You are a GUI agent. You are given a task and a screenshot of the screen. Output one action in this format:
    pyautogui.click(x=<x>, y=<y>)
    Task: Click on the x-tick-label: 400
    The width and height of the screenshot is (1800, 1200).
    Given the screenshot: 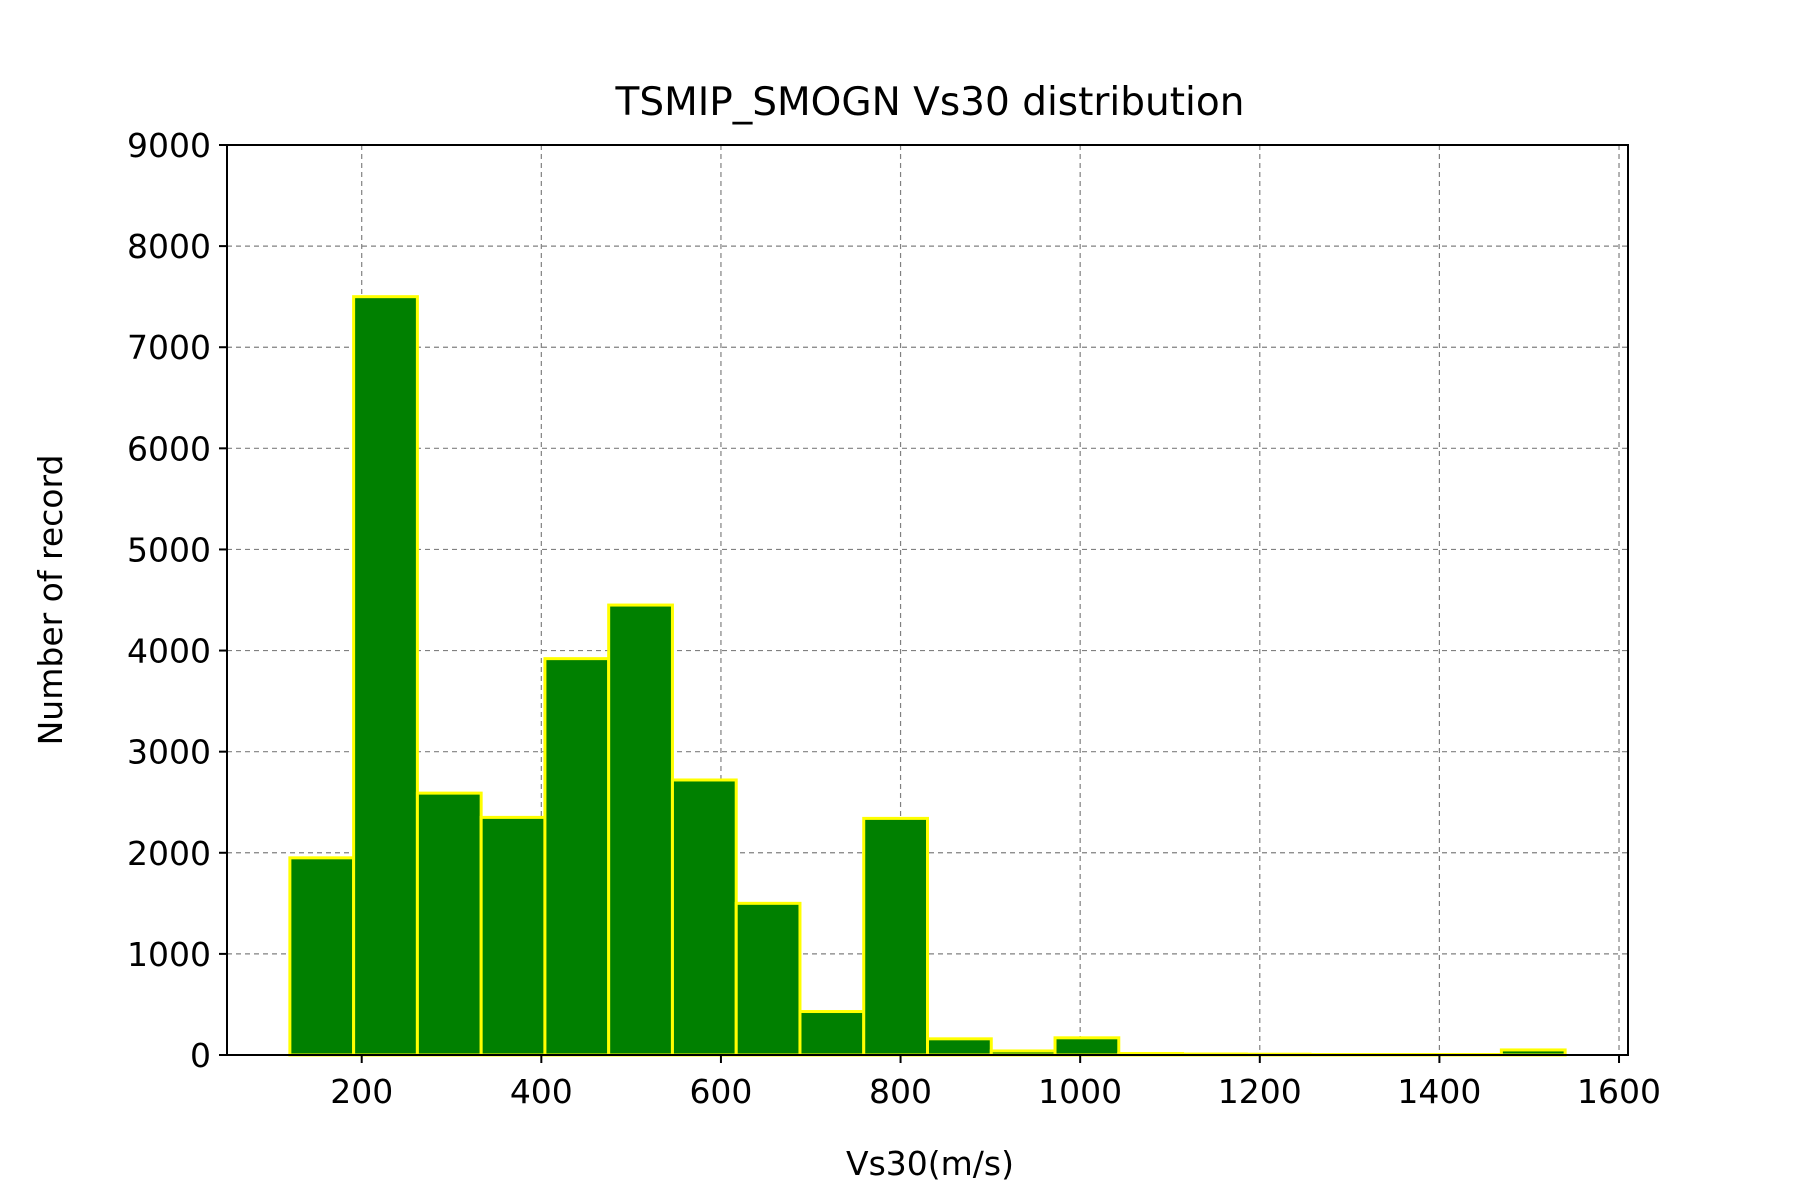 What is the action you would take?
    pyautogui.click(x=541, y=1091)
    